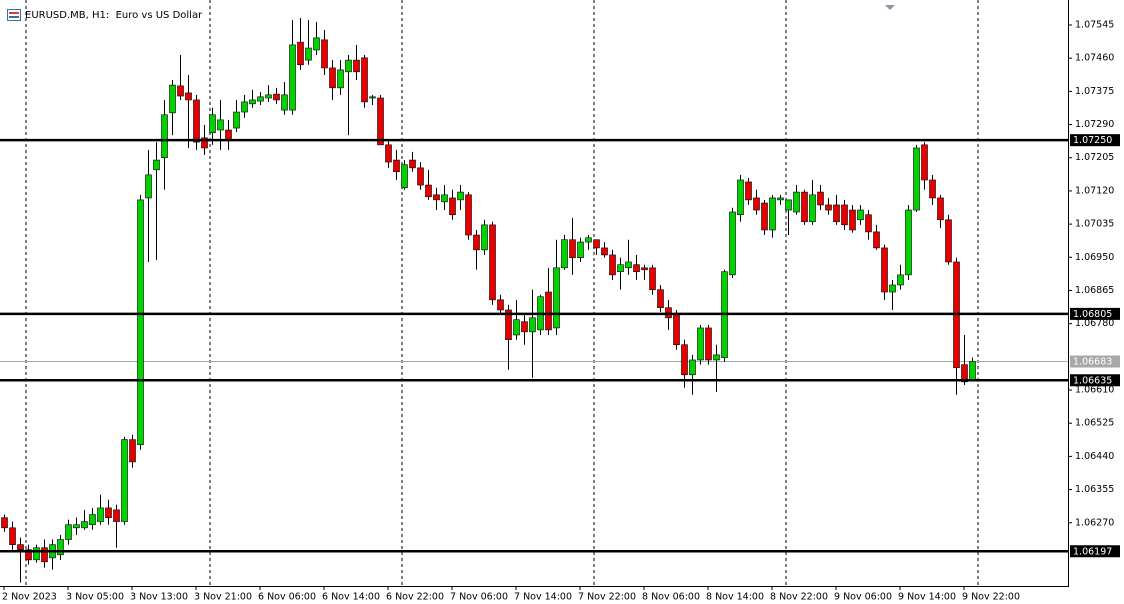 The height and width of the screenshot is (604, 1124). I want to click on y-tick-label: 1.07205, so click(1094, 157).